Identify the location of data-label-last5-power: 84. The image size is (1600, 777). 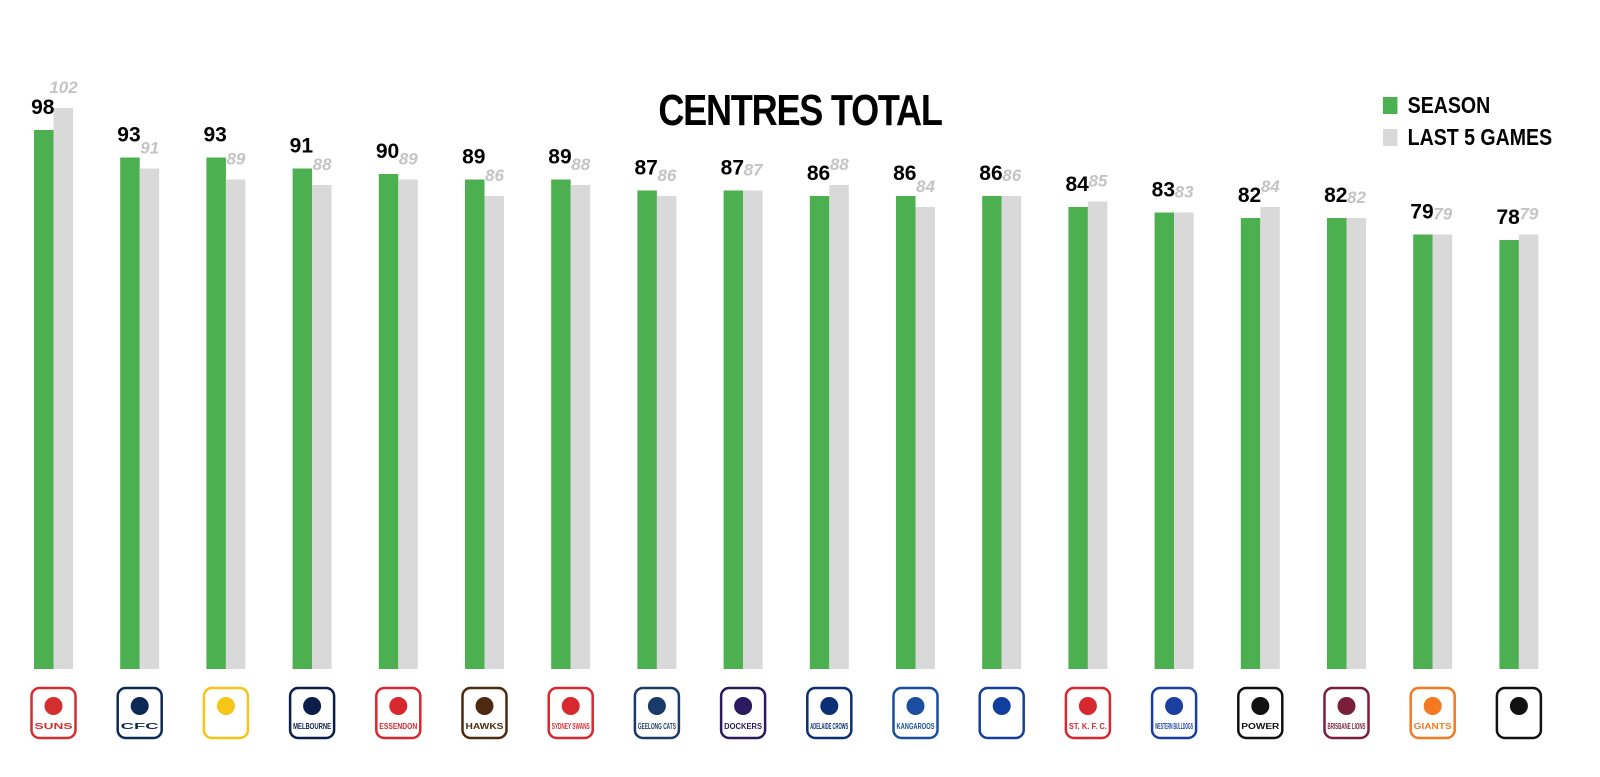
(1270, 186).